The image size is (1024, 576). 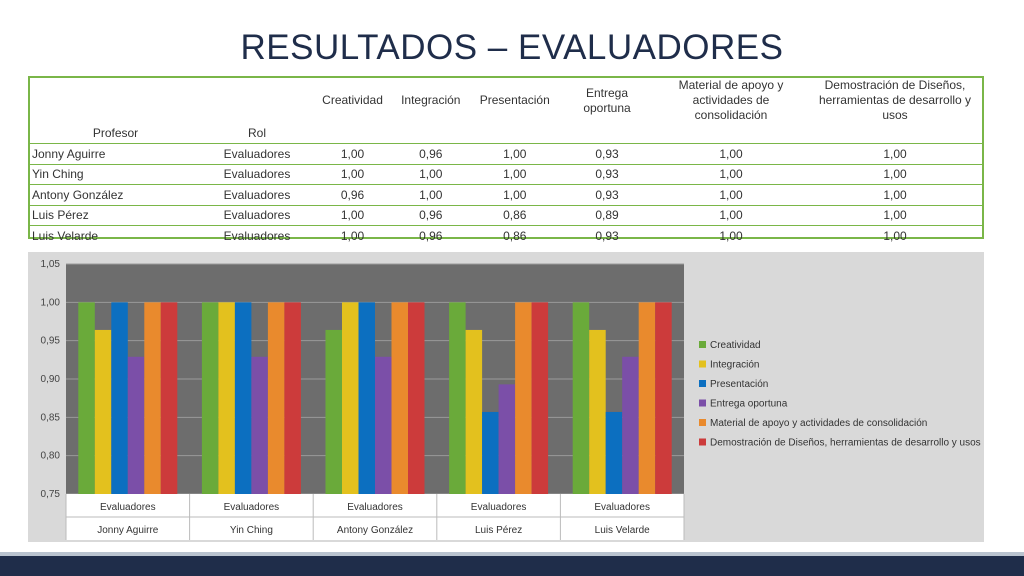 What do you see at coordinates (128, 530) in the screenshot?
I see `x-category-label: Jonny Aguirre` at bounding box center [128, 530].